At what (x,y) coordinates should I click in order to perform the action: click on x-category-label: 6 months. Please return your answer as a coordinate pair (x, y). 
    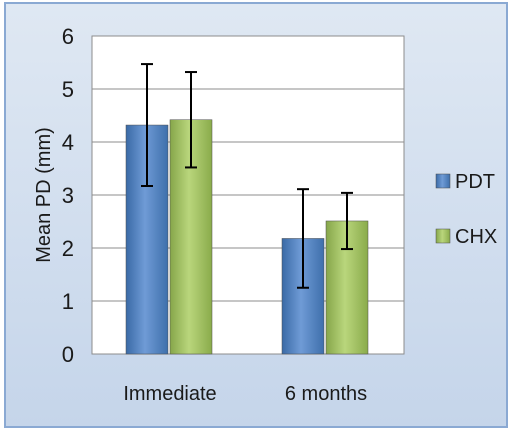
    Looking at the image, I should click on (326, 394).